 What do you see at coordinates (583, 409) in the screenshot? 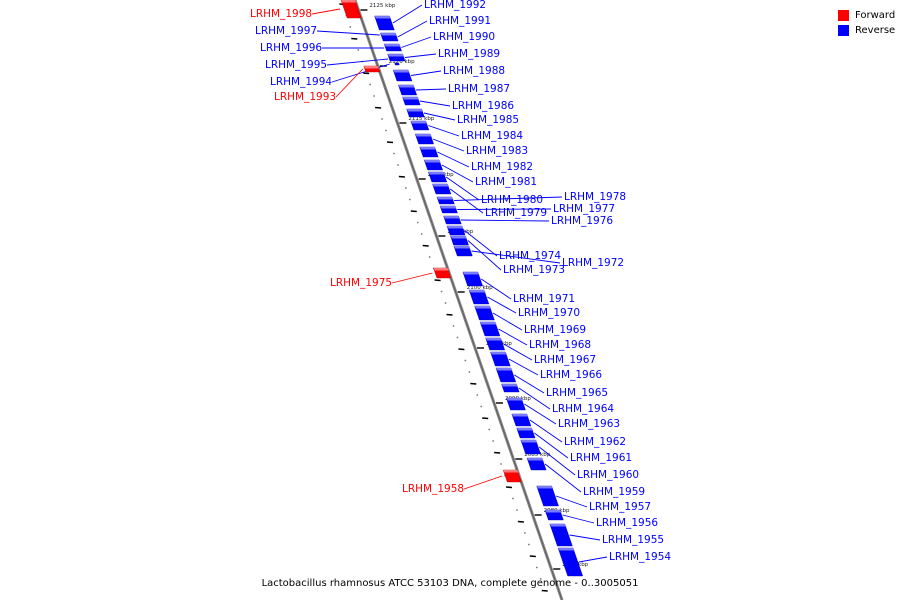
I see `gene-label: LRHM_1964` at bounding box center [583, 409].